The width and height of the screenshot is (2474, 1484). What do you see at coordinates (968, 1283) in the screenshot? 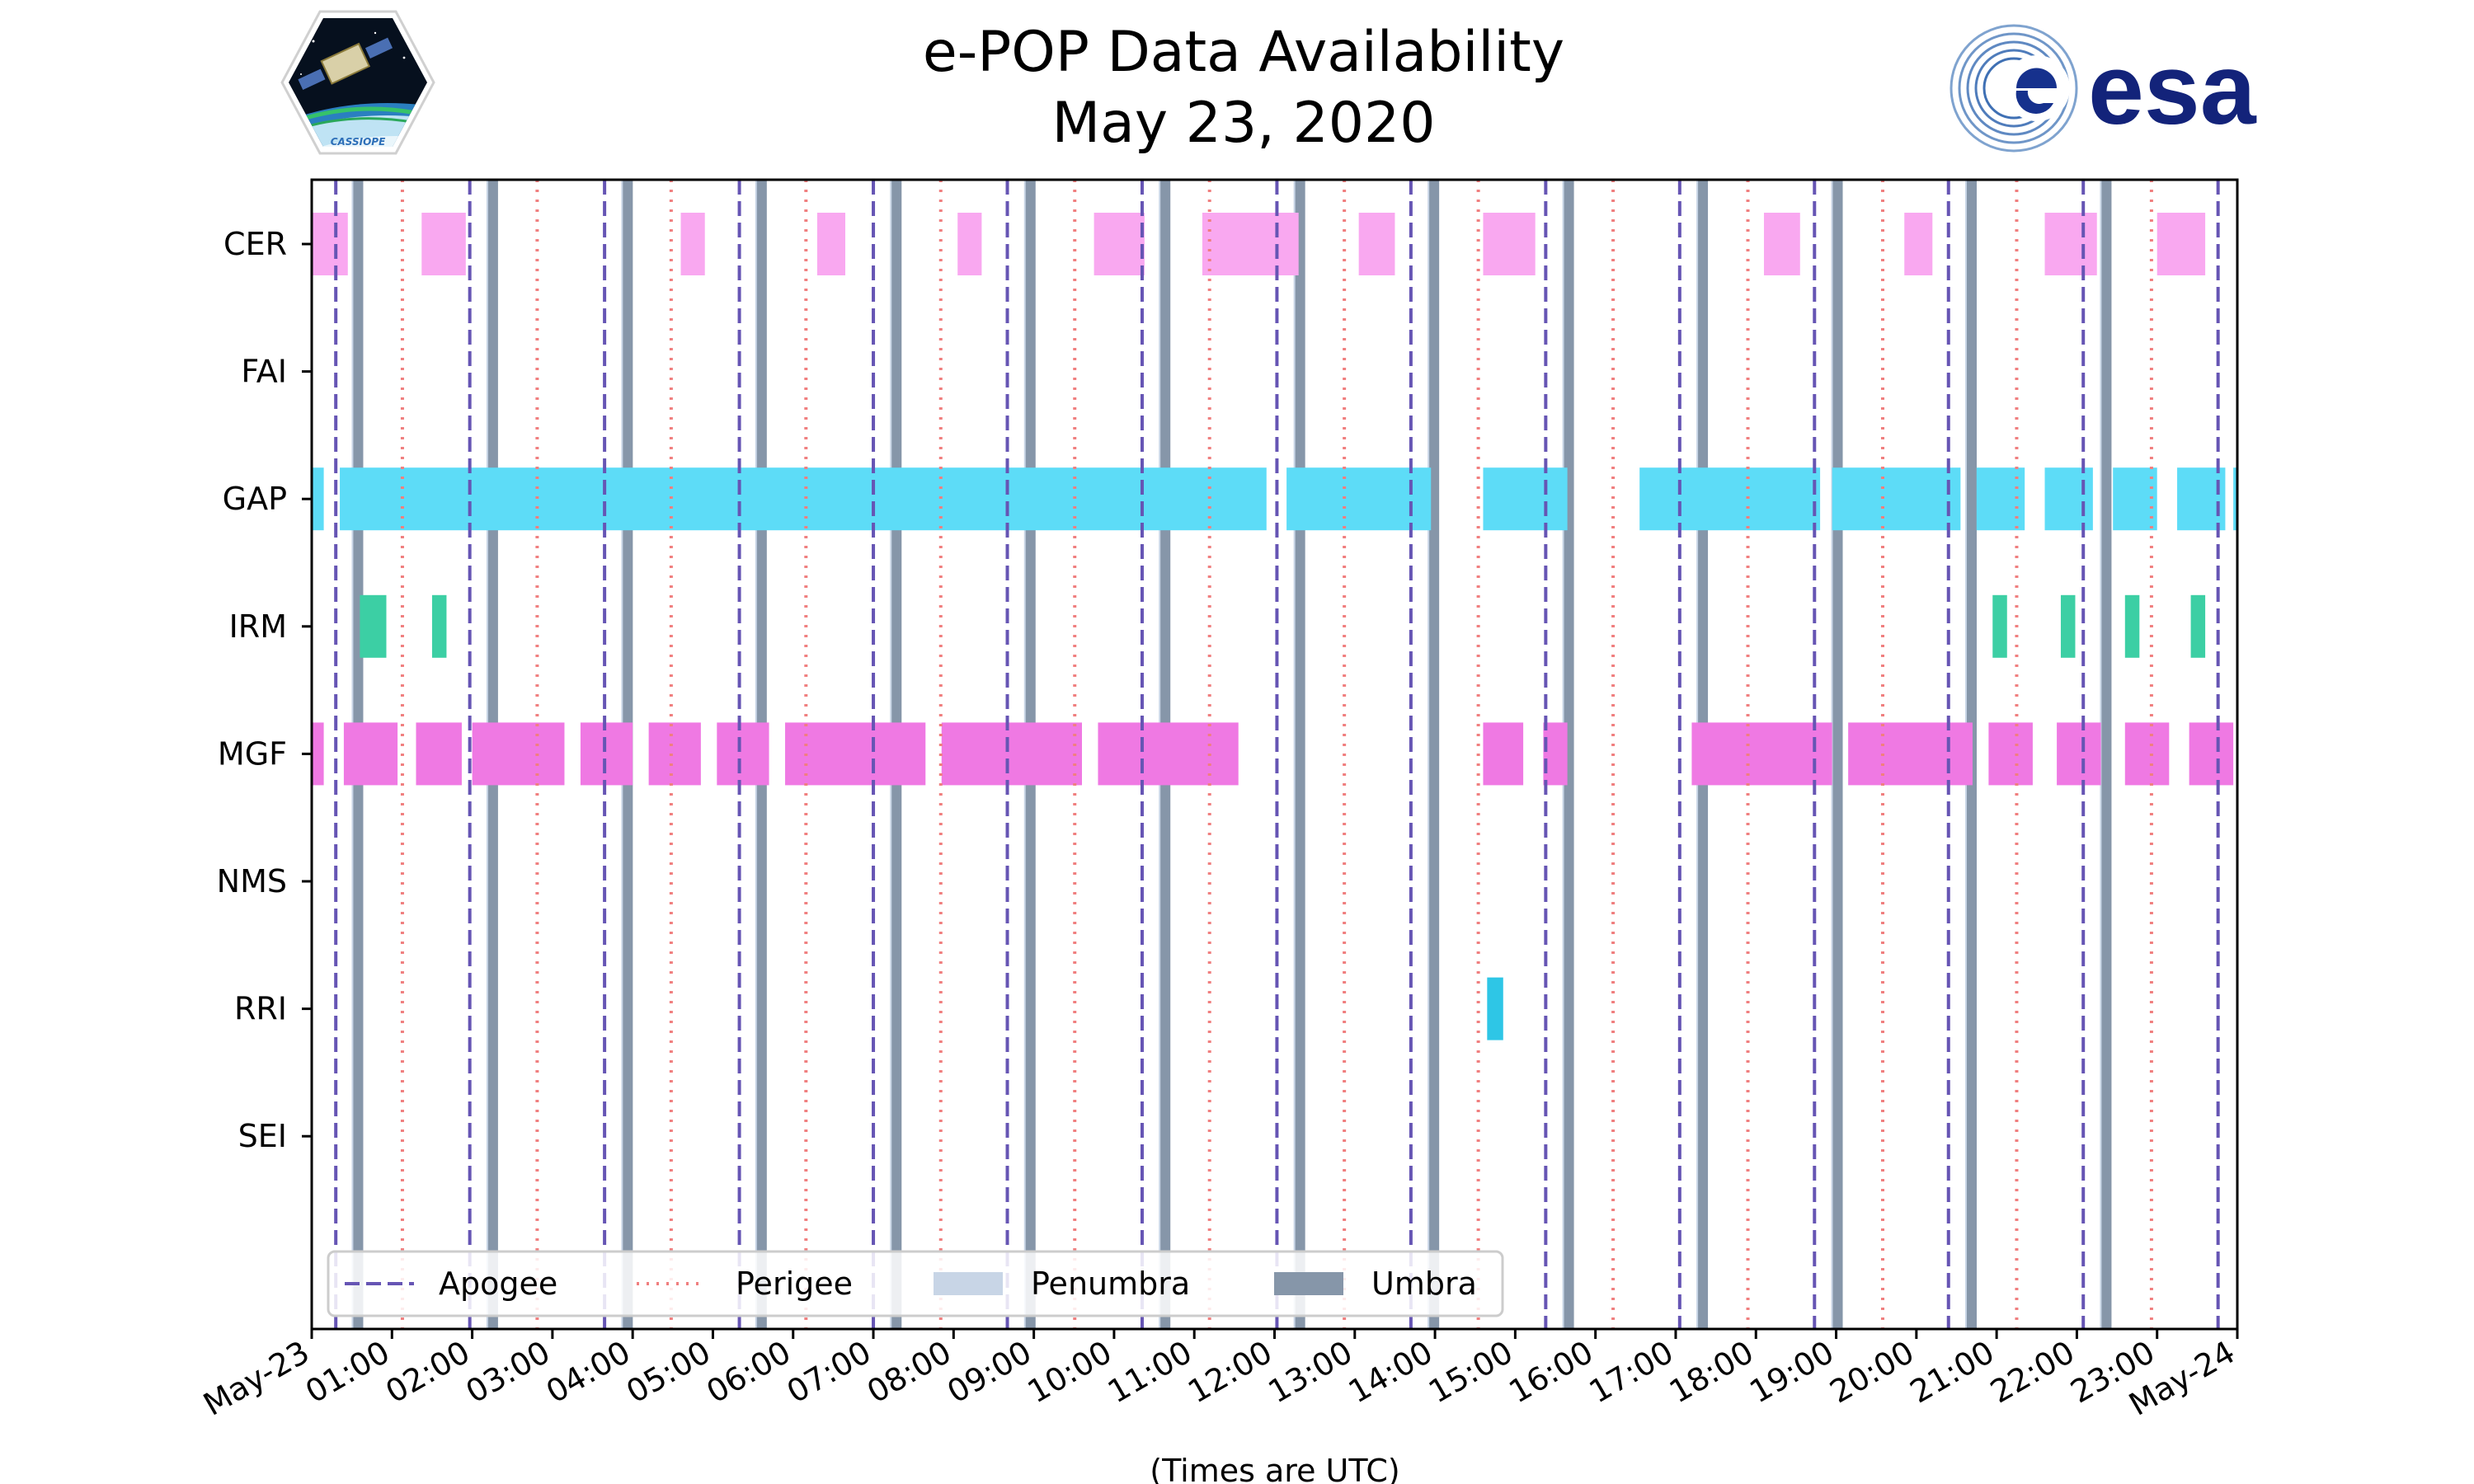
I see `legend-swatch-penumbra` at bounding box center [968, 1283].